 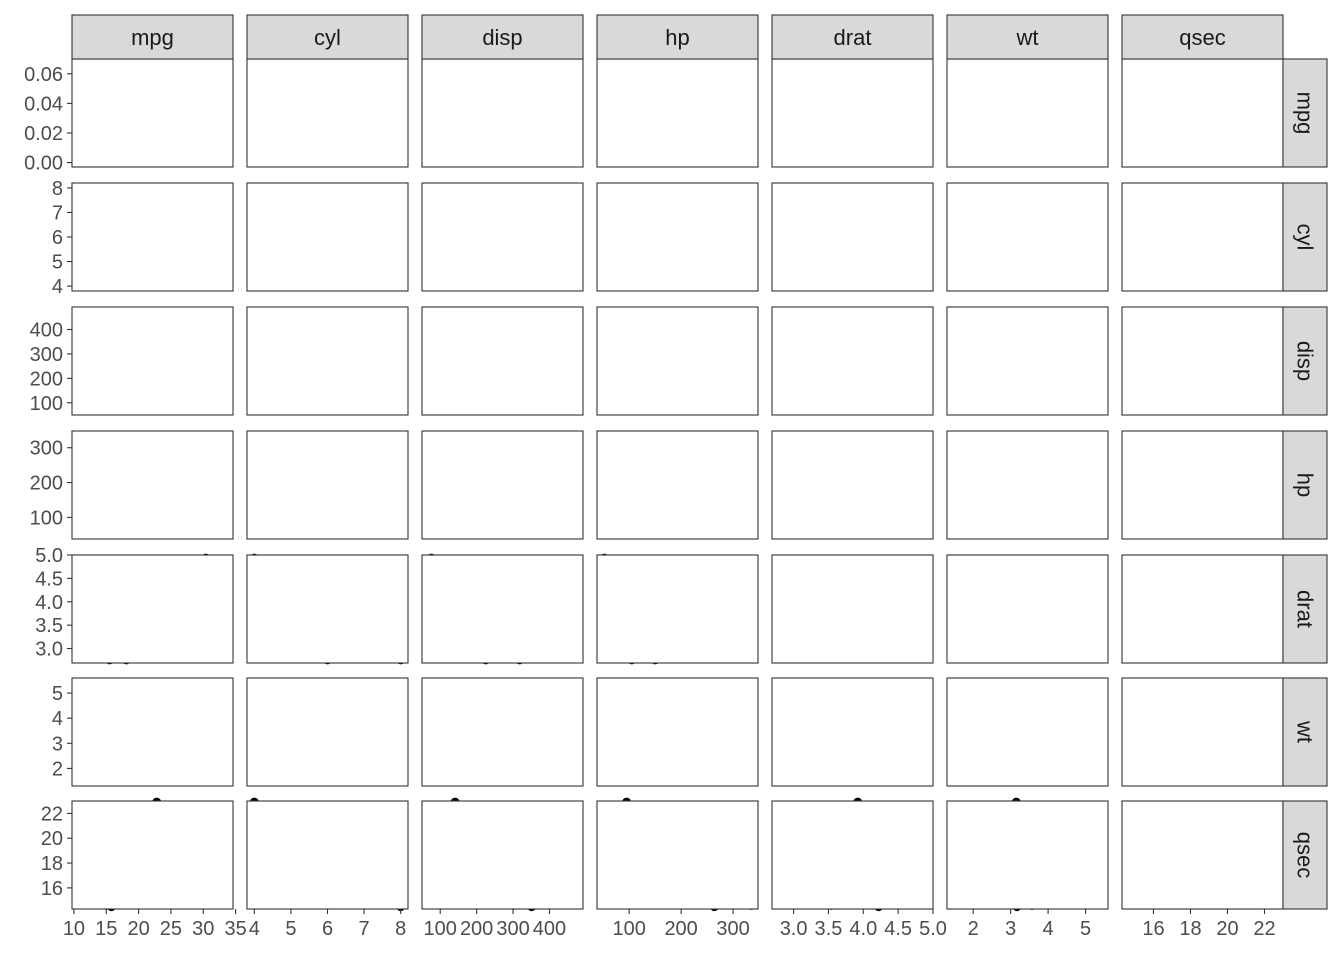 What do you see at coordinates (973, 929) in the screenshot?
I see `x-tick-label: 2` at bounding box center [973, 929].